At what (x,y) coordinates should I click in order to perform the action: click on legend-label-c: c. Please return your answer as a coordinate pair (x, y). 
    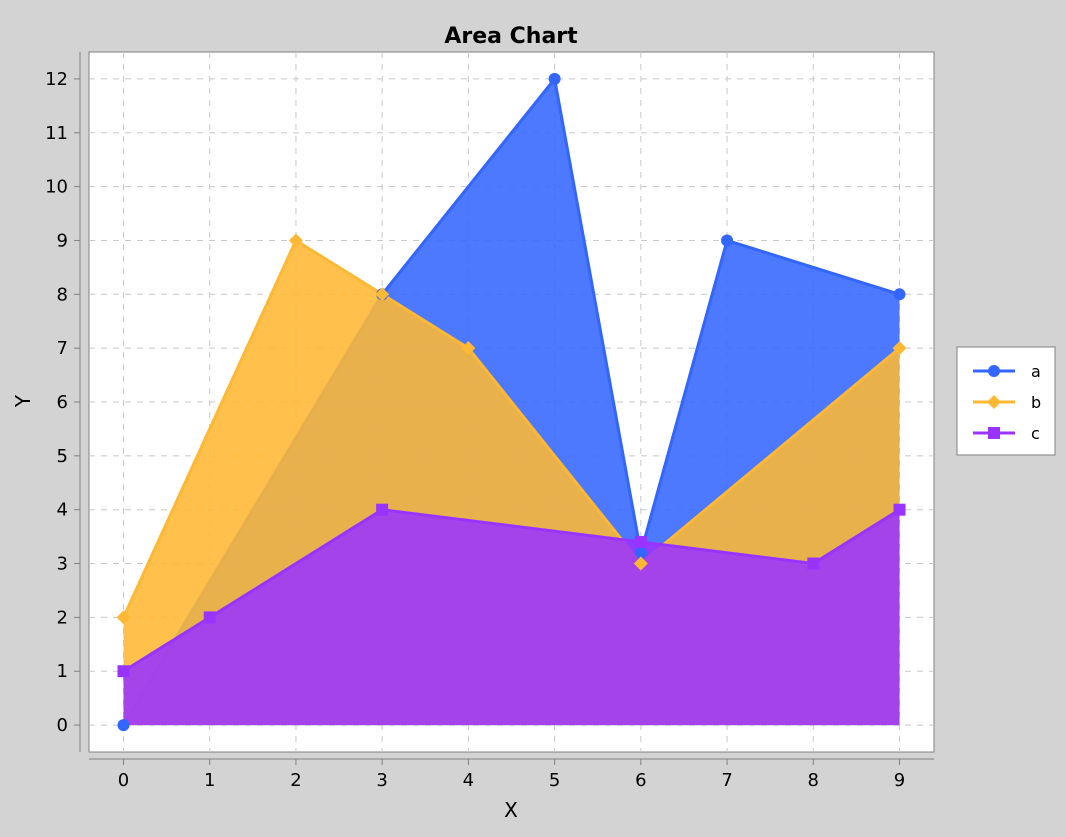
    Looking at the image, I should click on (1035, 433).